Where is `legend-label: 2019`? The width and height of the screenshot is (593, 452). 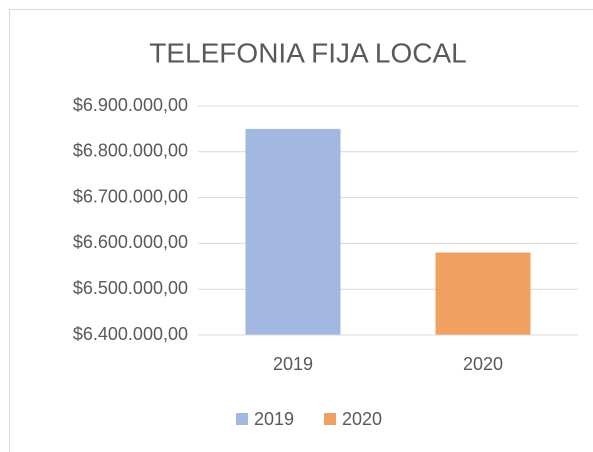
legend-label: 2019 is located at coordinates (274, 419).